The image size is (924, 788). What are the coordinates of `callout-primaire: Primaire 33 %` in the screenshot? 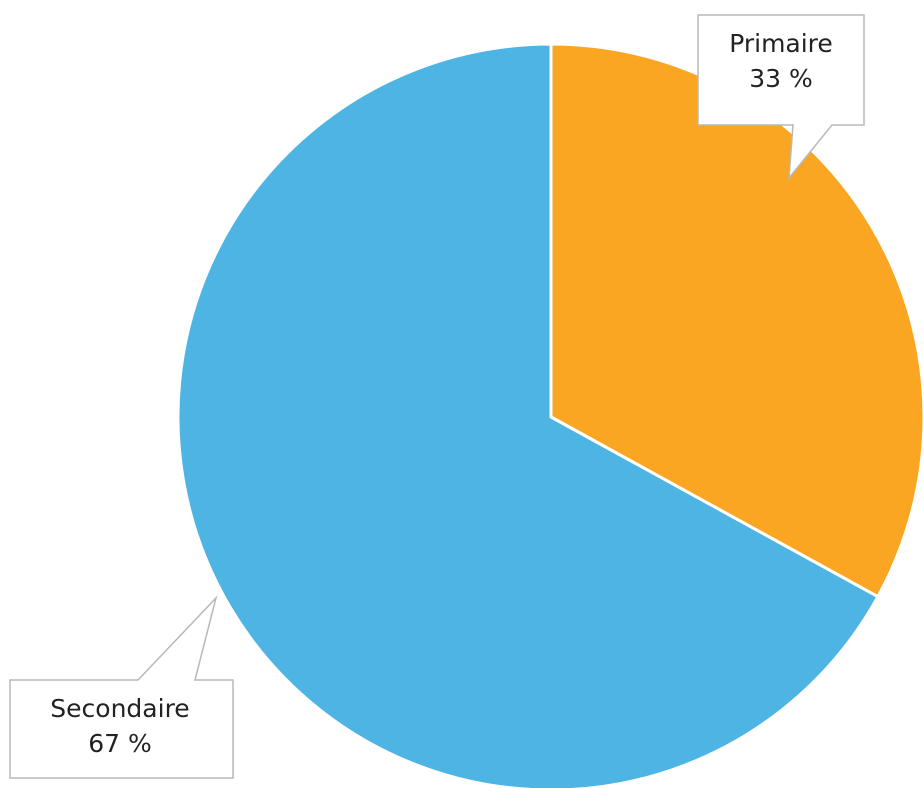 It's located at (781, 97).